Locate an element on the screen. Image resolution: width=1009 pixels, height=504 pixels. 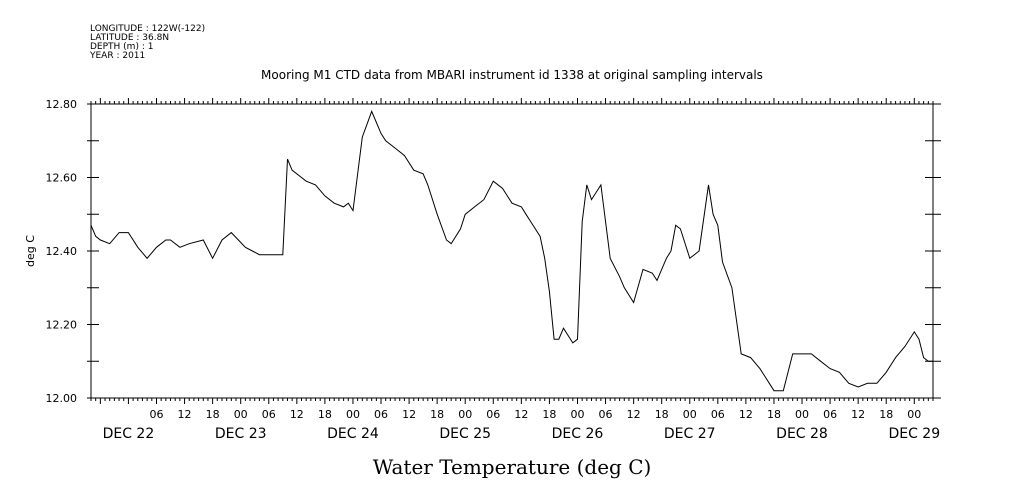
x-day-label: DEC 26 is located at coordinates (578, 434).